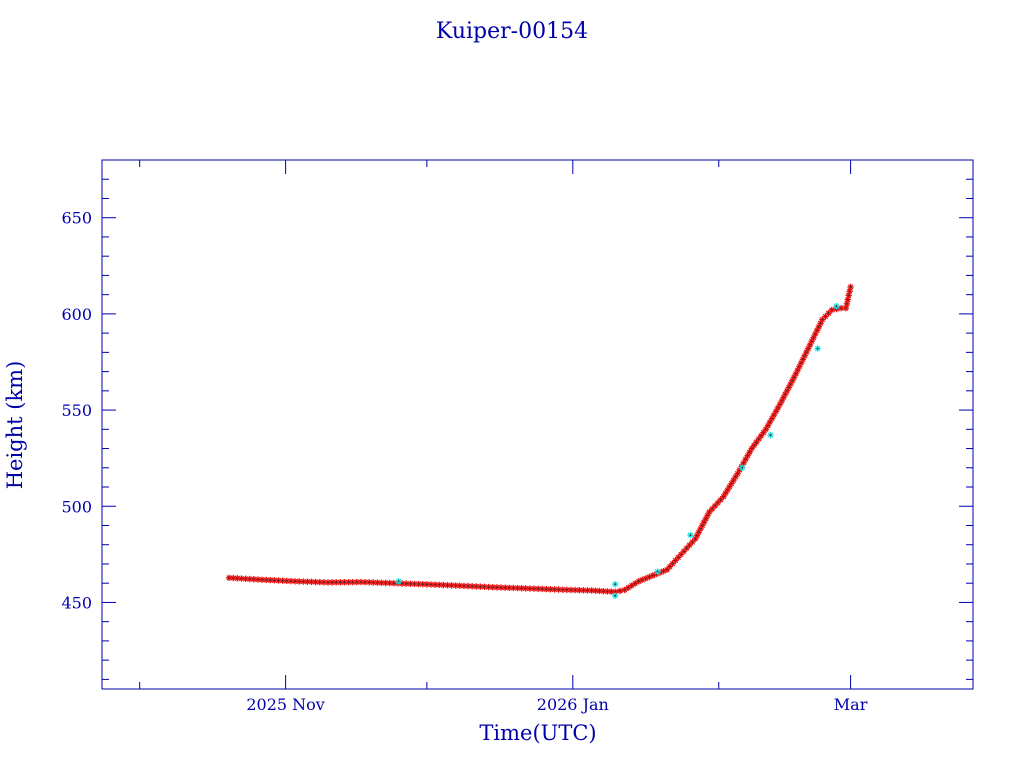  Describe the element at coordinates (15, 425) in the screenshot. I see `y-axis-label: Height (km)` at that location.